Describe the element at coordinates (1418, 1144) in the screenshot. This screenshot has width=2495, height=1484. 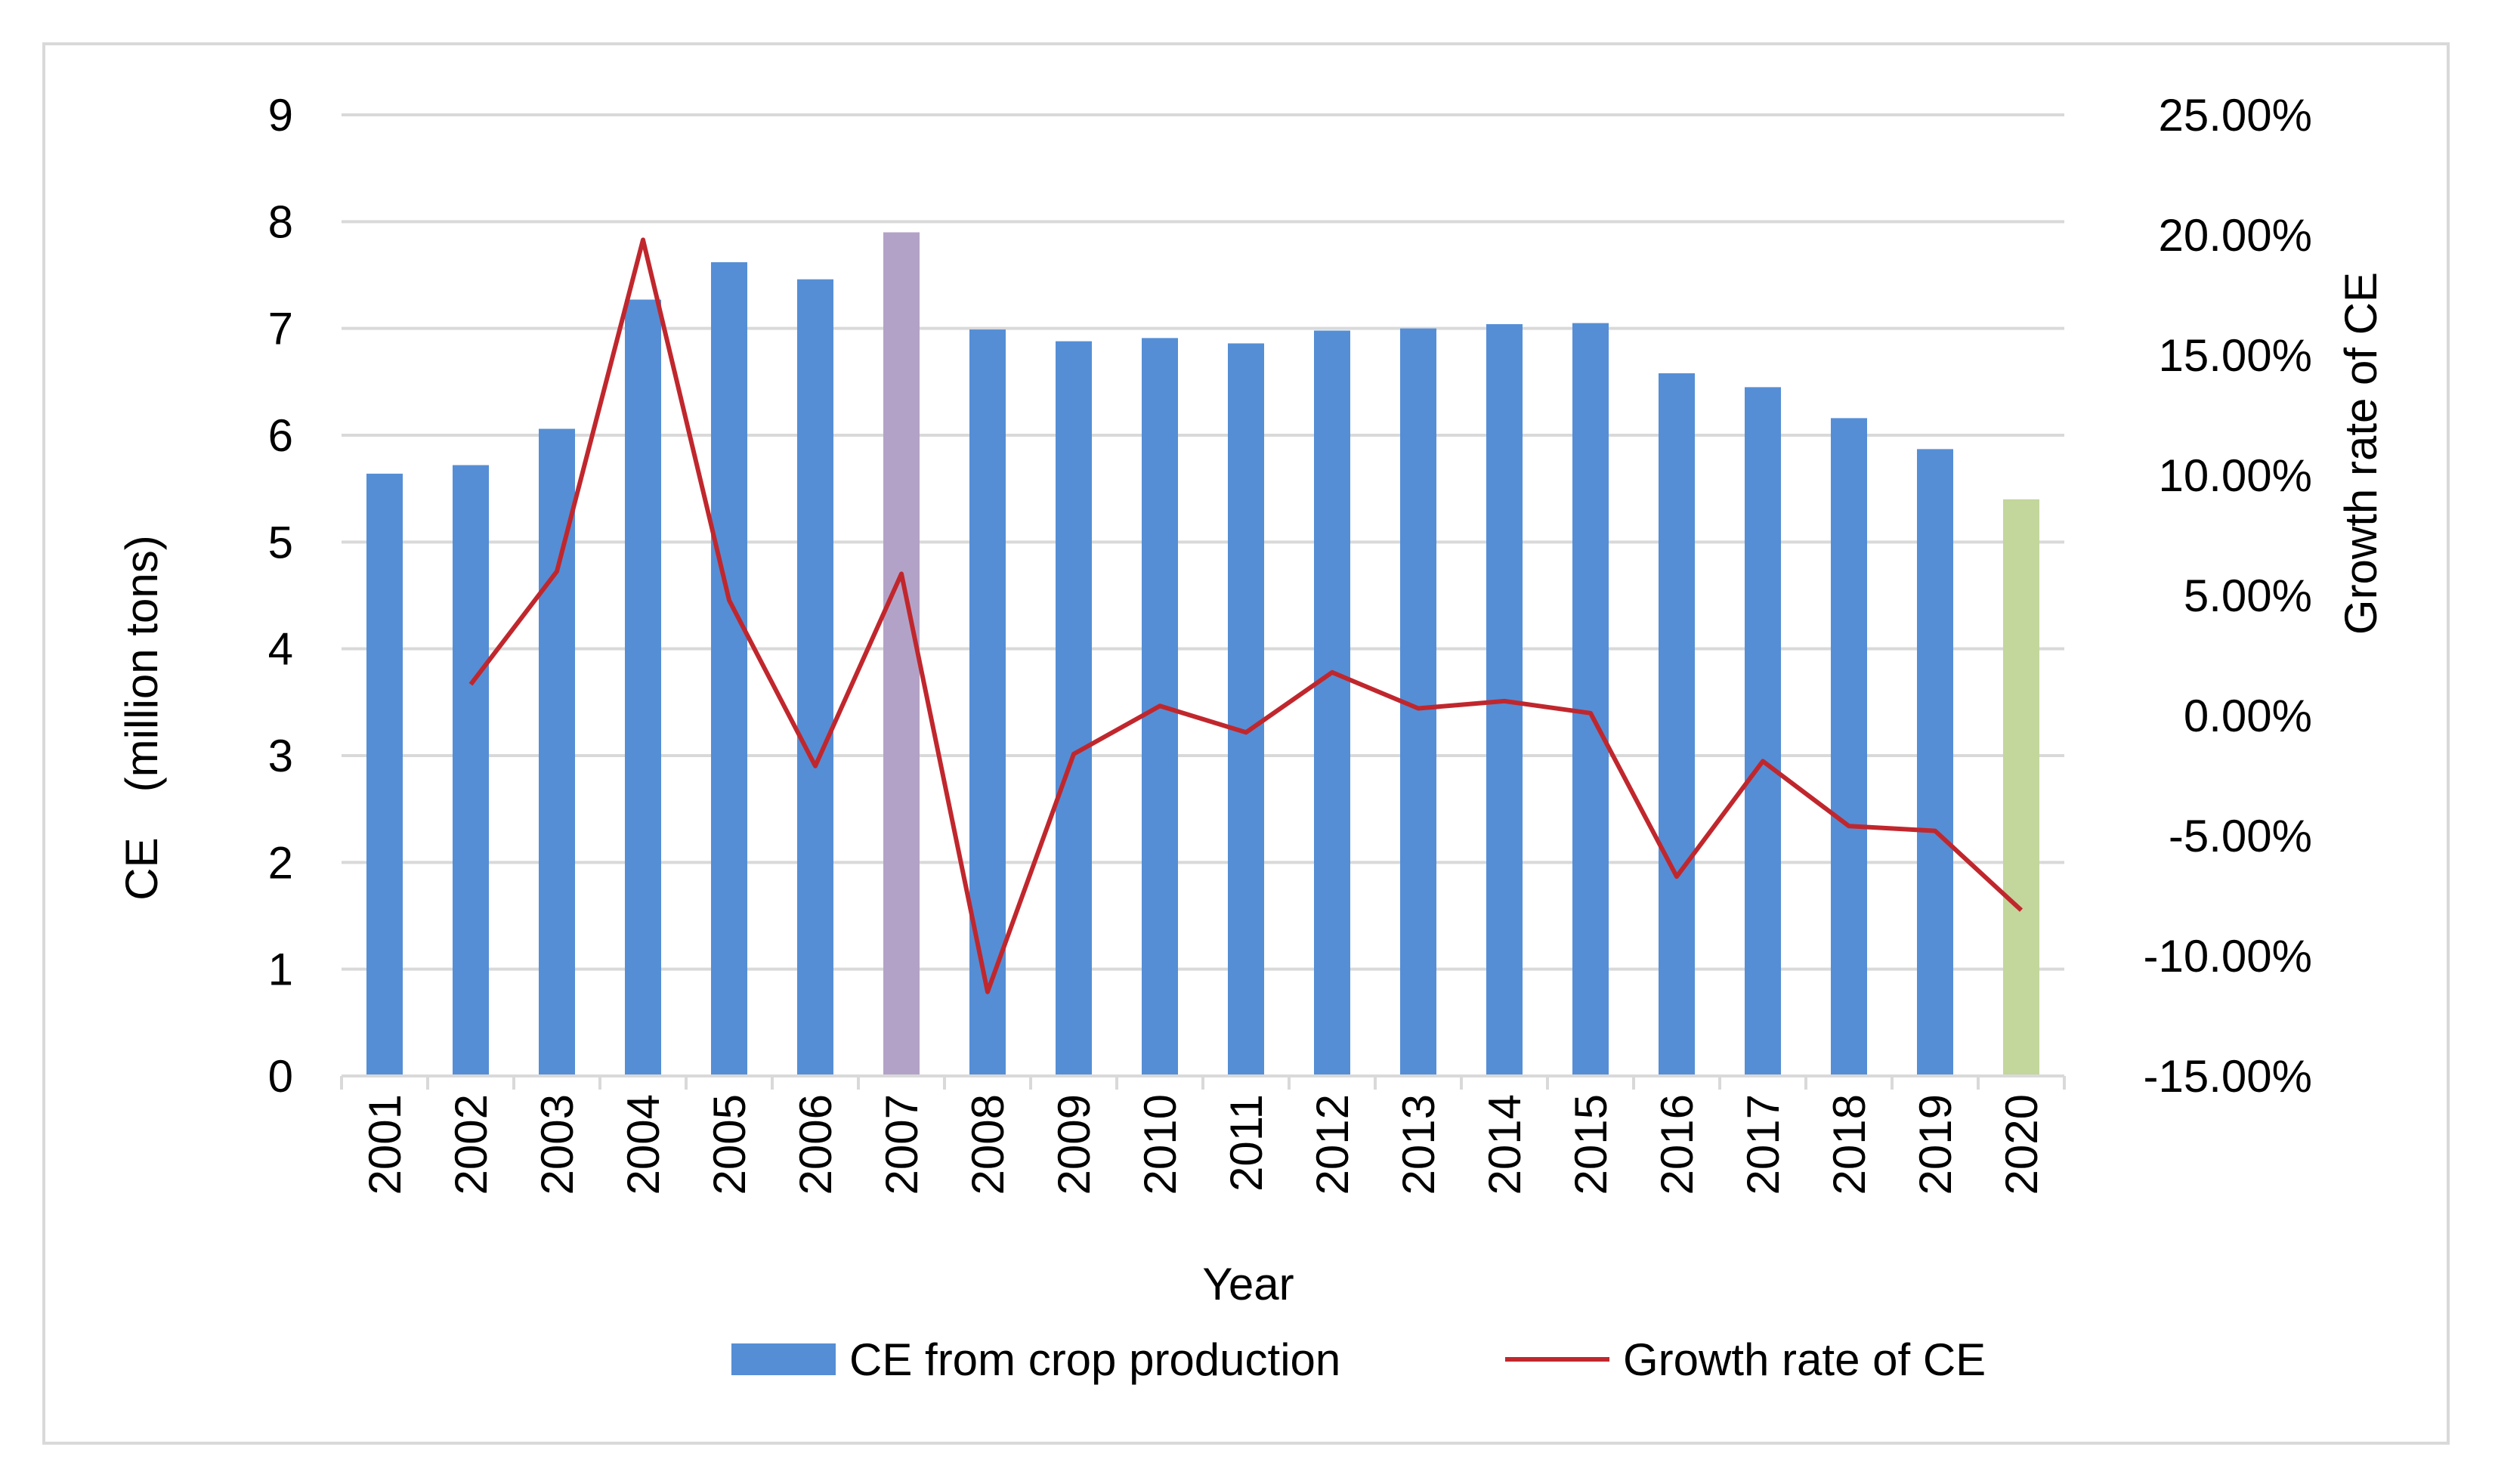
I see `x-tick-label: 2013` at that location.